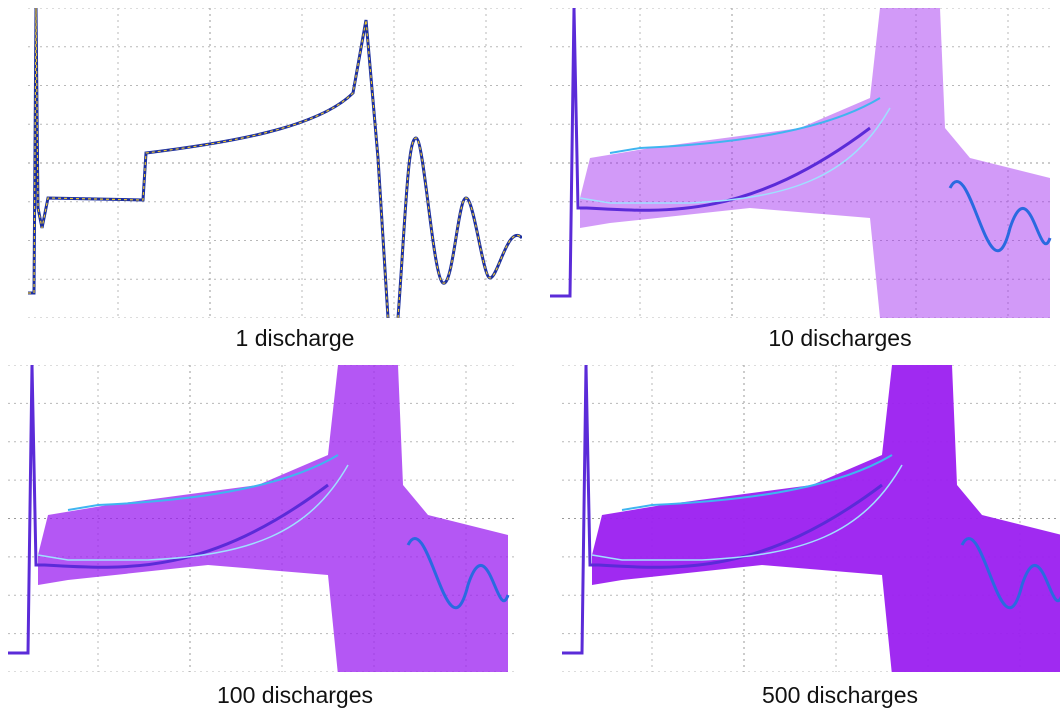  Describe the element at coordinates (840, 338) in the screenshot. I see `panel-caption: 10 discharges` at that location.